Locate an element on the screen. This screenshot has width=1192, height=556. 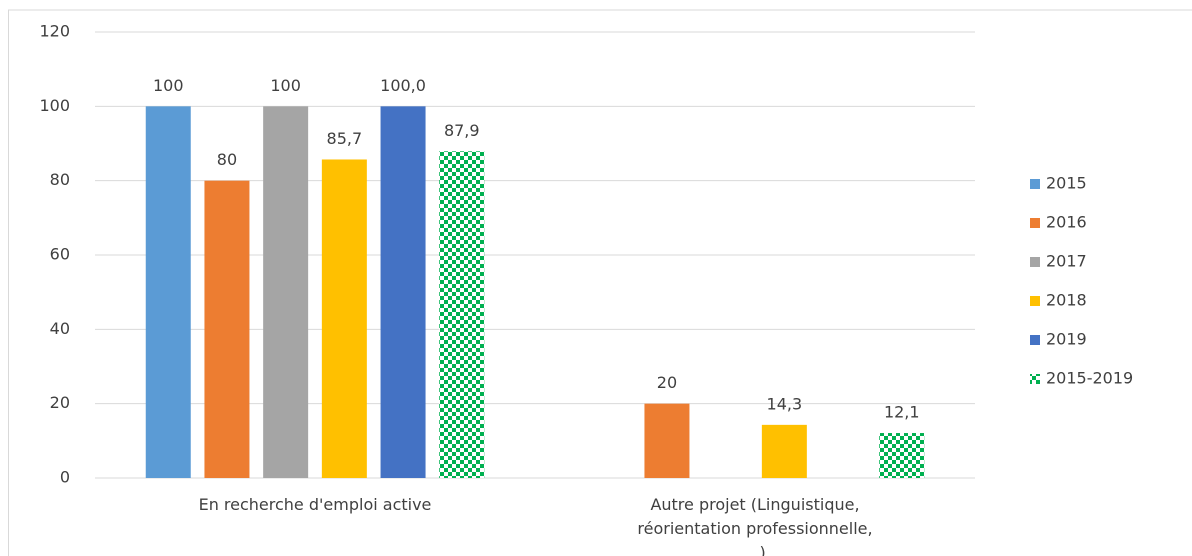
legend-label: 2018 is located at coordinates (1066, 300).